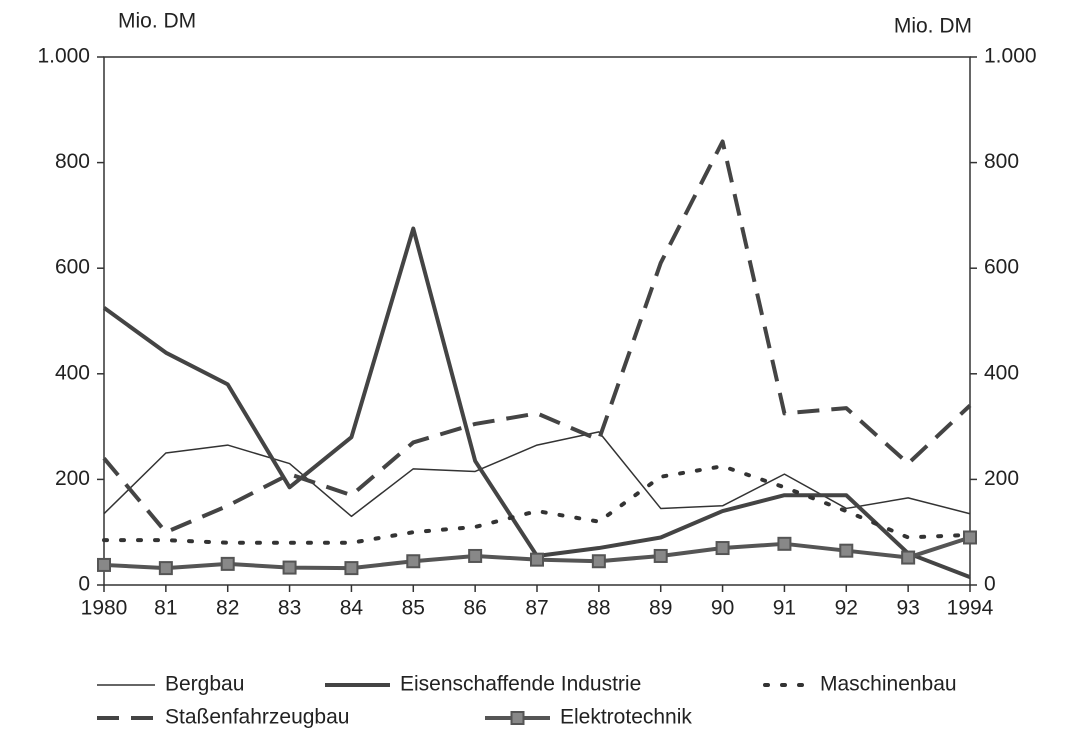 The height and width of the screenshot is (735, 1072). Describe the element at coordinates (1001, 161) in the screenshot. I see `y2-tick-label: 800` at that location.